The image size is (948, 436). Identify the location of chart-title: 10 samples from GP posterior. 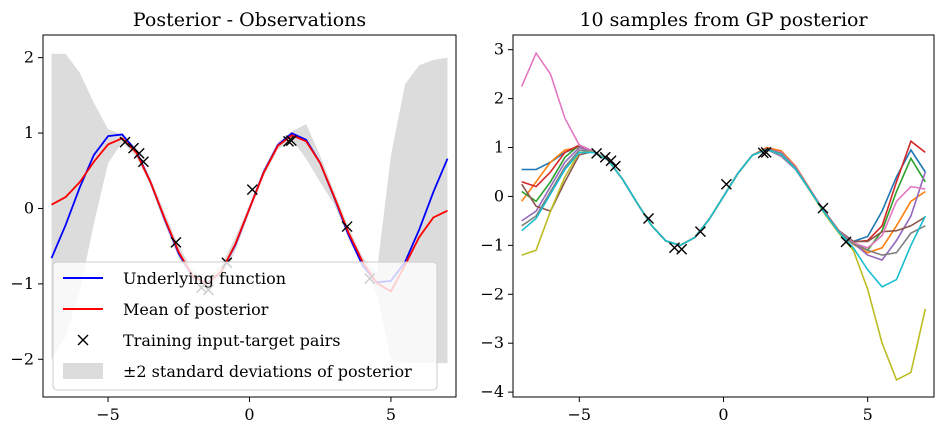
(723, 20).